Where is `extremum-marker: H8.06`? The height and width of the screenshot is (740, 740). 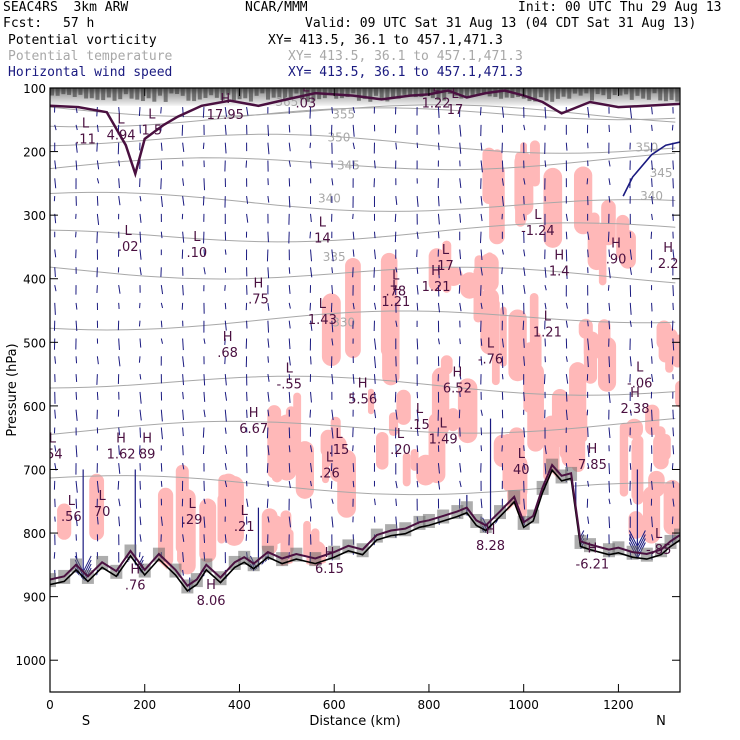 extremum-marker: H8.06 is located at coordinates (211, 593).